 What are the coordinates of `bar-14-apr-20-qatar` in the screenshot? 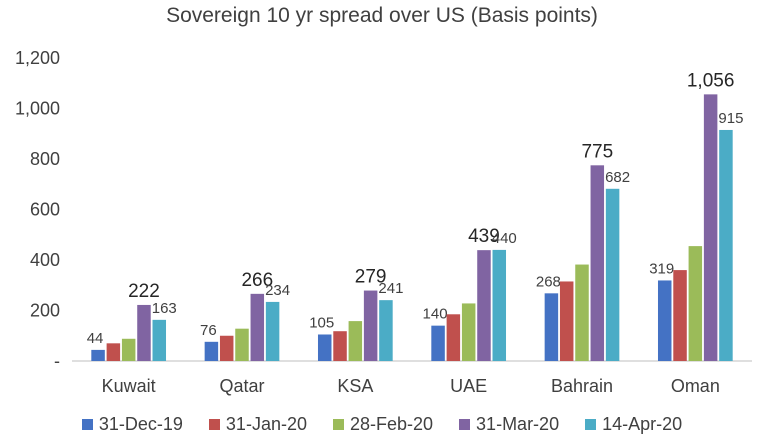 It's located at (272, 331).